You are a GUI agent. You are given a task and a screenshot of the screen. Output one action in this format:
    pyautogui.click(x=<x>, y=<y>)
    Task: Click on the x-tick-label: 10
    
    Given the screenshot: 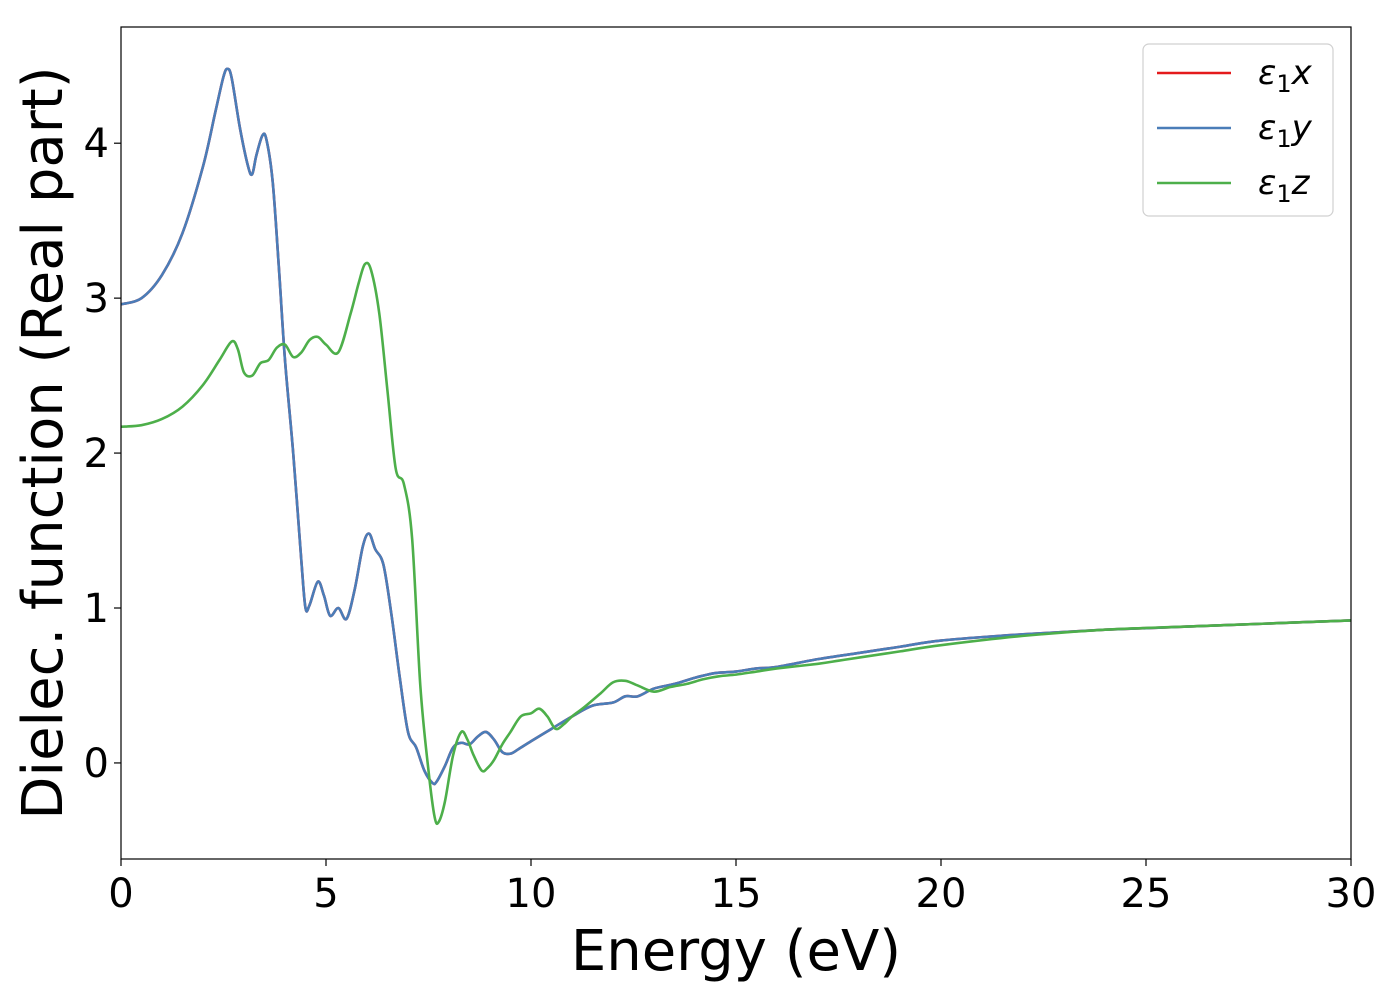 What is the action you would take?
    pyautogui.click(x=531, y=894)
    